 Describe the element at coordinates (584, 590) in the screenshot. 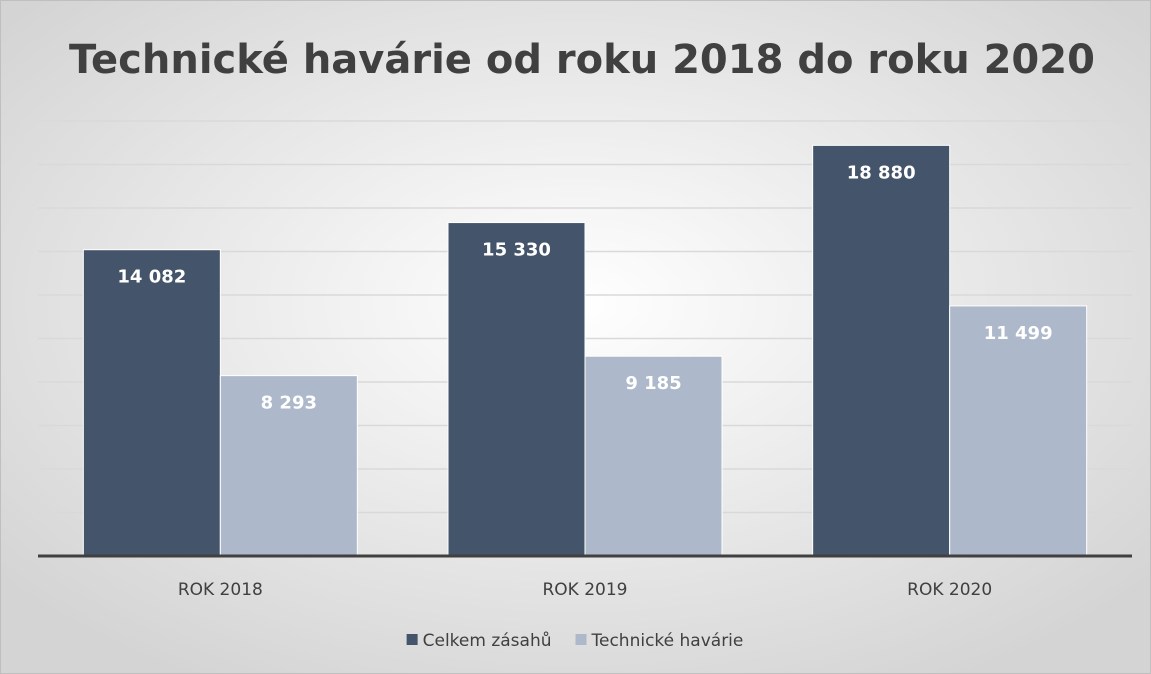

I see `x-tick-label: ROK 2019` at that location.